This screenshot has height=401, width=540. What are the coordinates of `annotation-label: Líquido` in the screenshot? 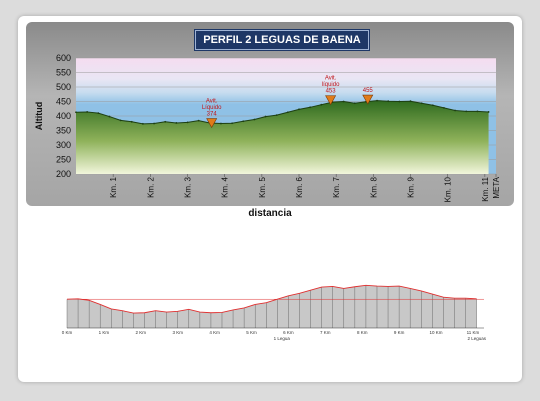 It's located at (212, 108).